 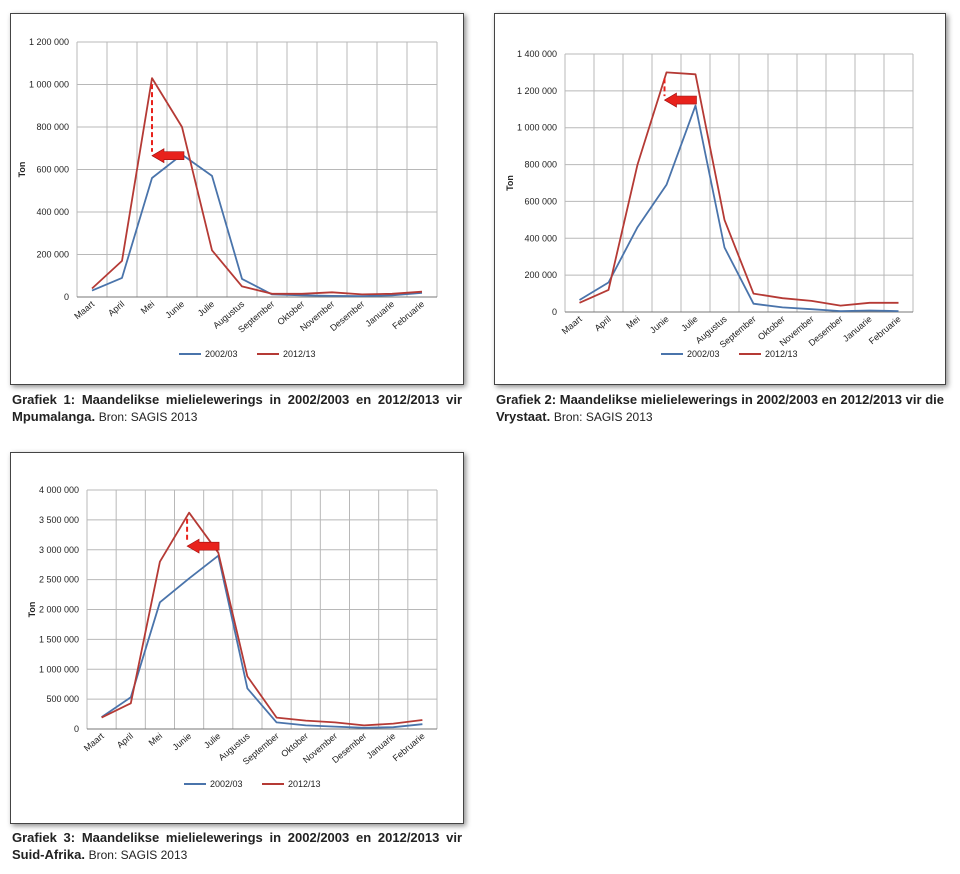 I want to click on y-tick-label: 1 500 000, so click(x=59, y=639).